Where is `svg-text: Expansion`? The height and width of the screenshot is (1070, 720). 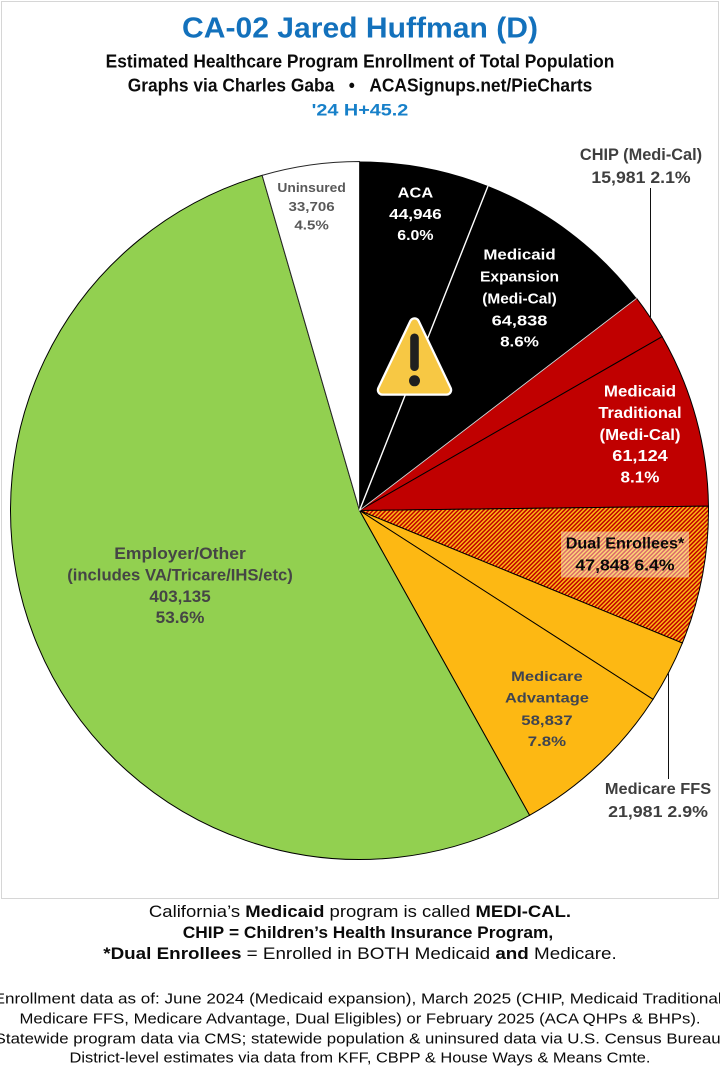 svg-text: Expansion is located at coordinates (519, 277).